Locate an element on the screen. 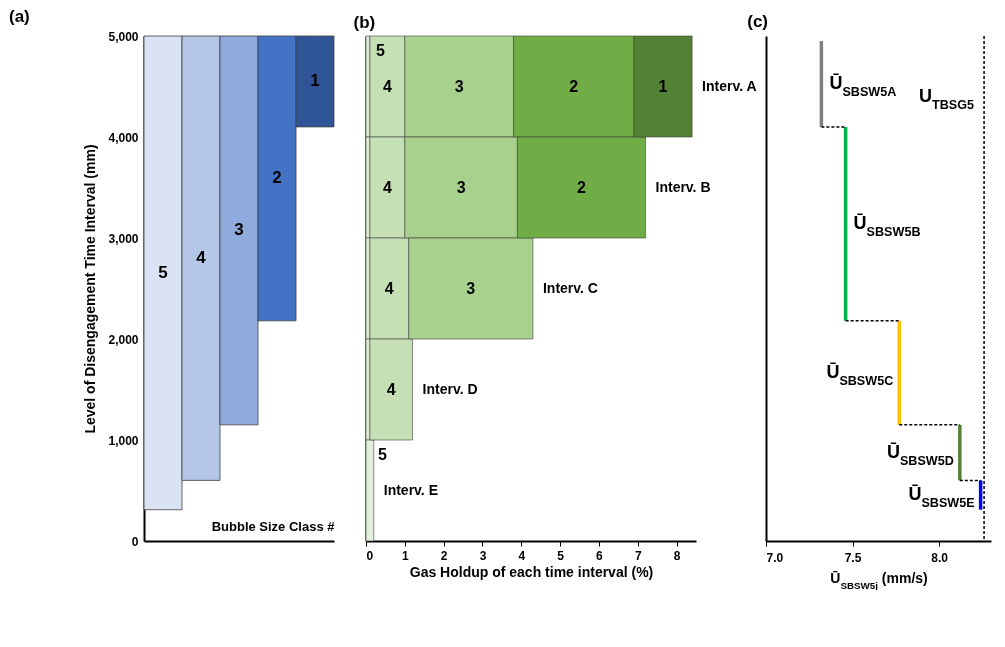 This screenshot has height=647, width=1005. y-tick-label: 0 is located at coordinates (135, 541).